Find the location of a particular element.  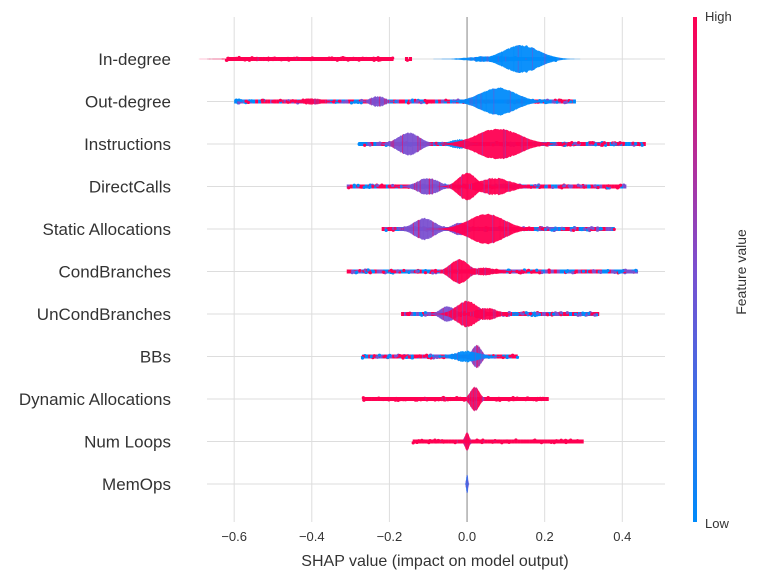

feature-label: Static Allocations is located at coordinates (106, 229).